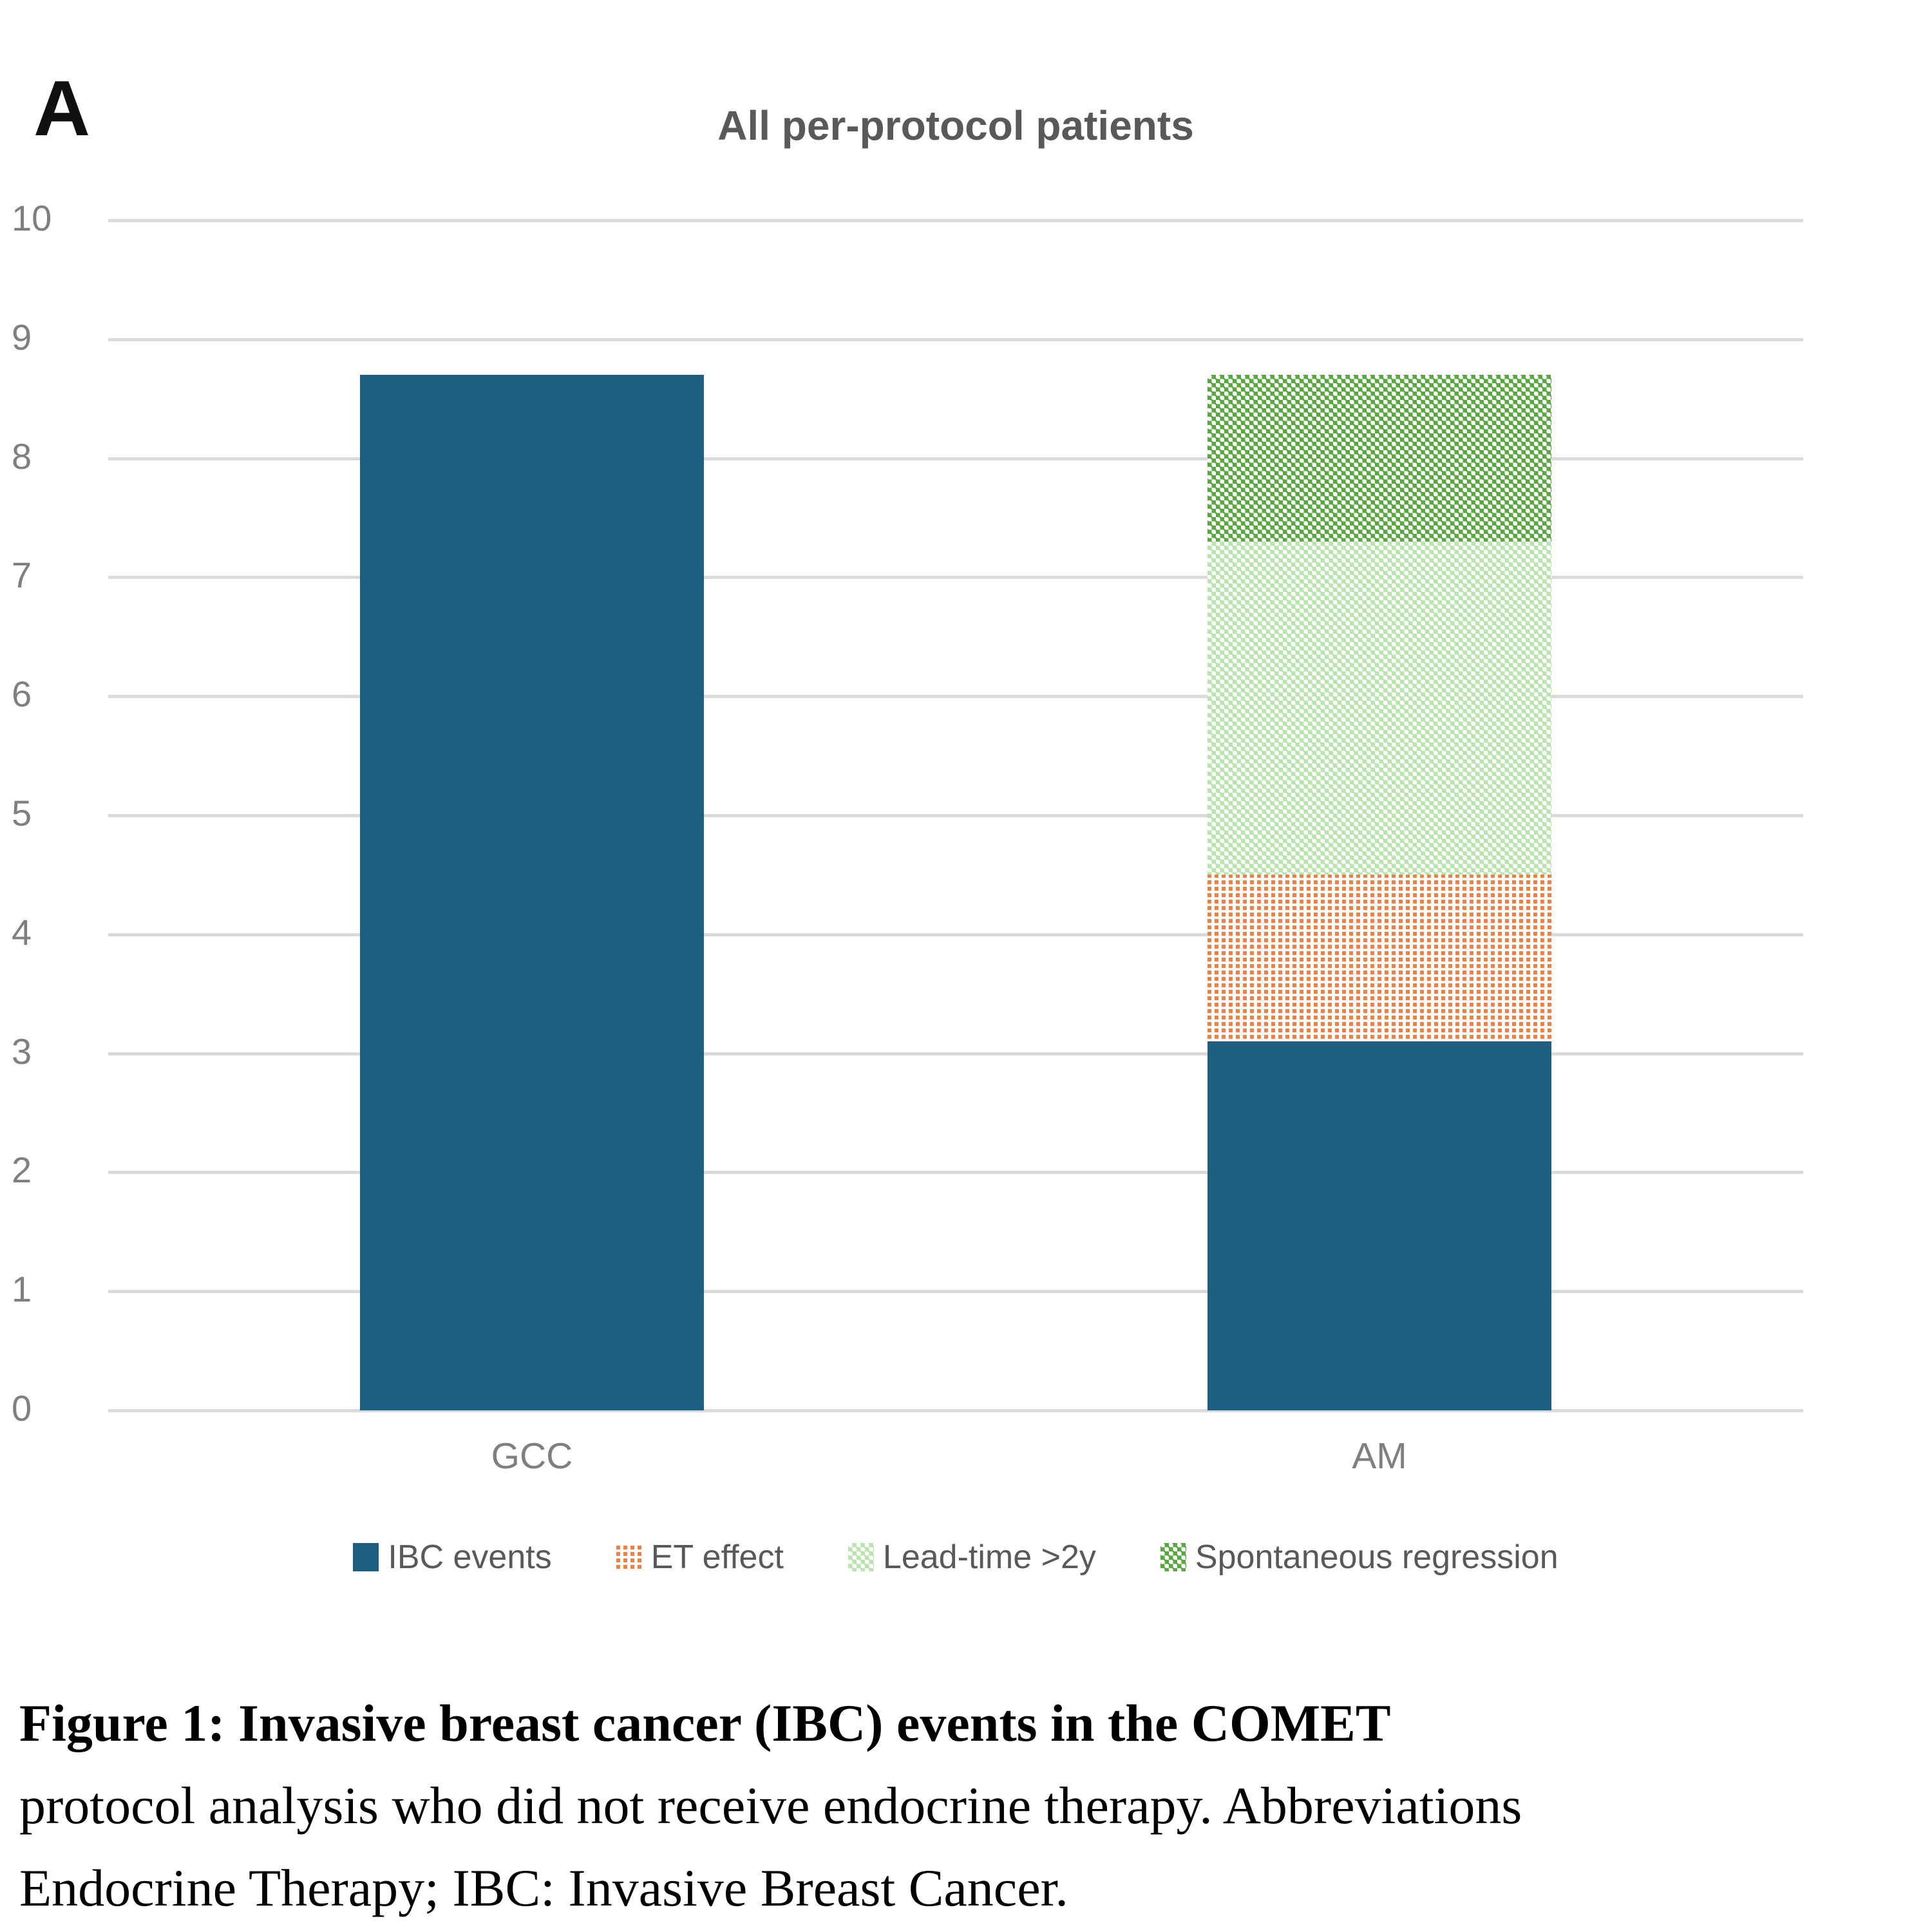  I want to click on bar-segment-am-lead-time-2y, so click(1380, 708).